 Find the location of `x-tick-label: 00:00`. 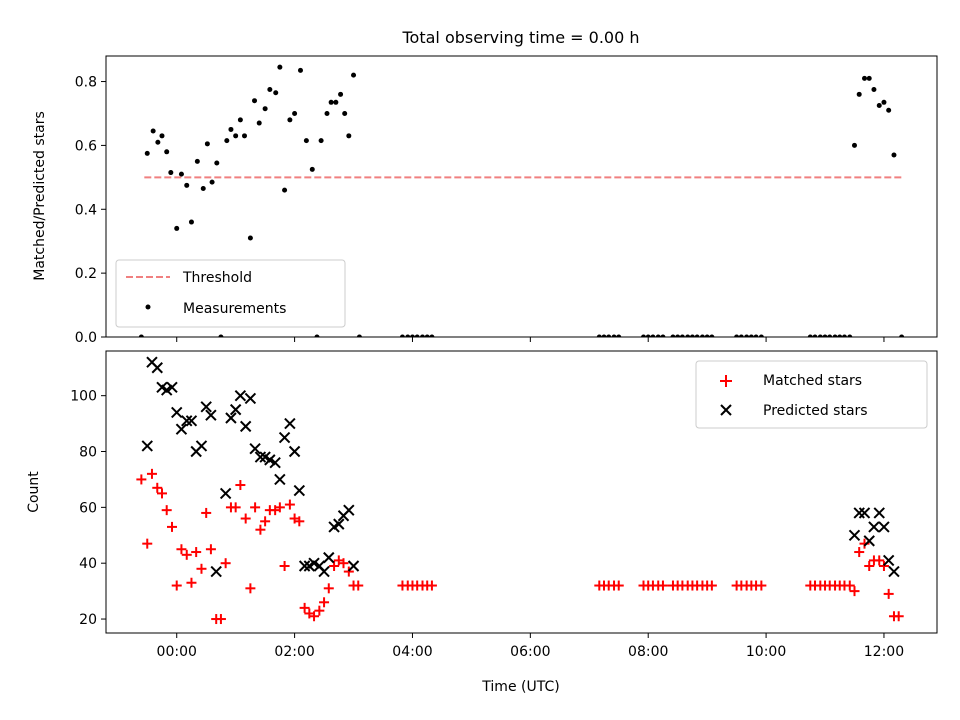

x-tick-label: 00:00 is located at coordinates (177, 652).